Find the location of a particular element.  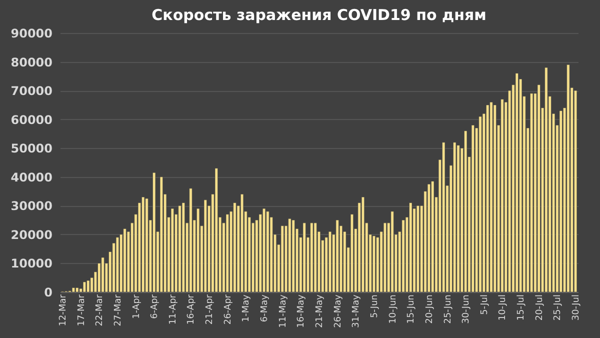

x-tick-label: 25-Jun is located at coordinates (448, 309).